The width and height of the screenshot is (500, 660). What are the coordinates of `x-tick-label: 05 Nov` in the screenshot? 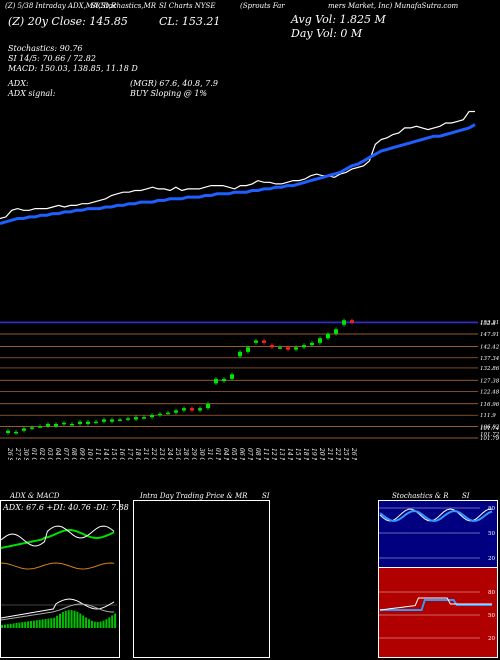 It's located at (233, 454).